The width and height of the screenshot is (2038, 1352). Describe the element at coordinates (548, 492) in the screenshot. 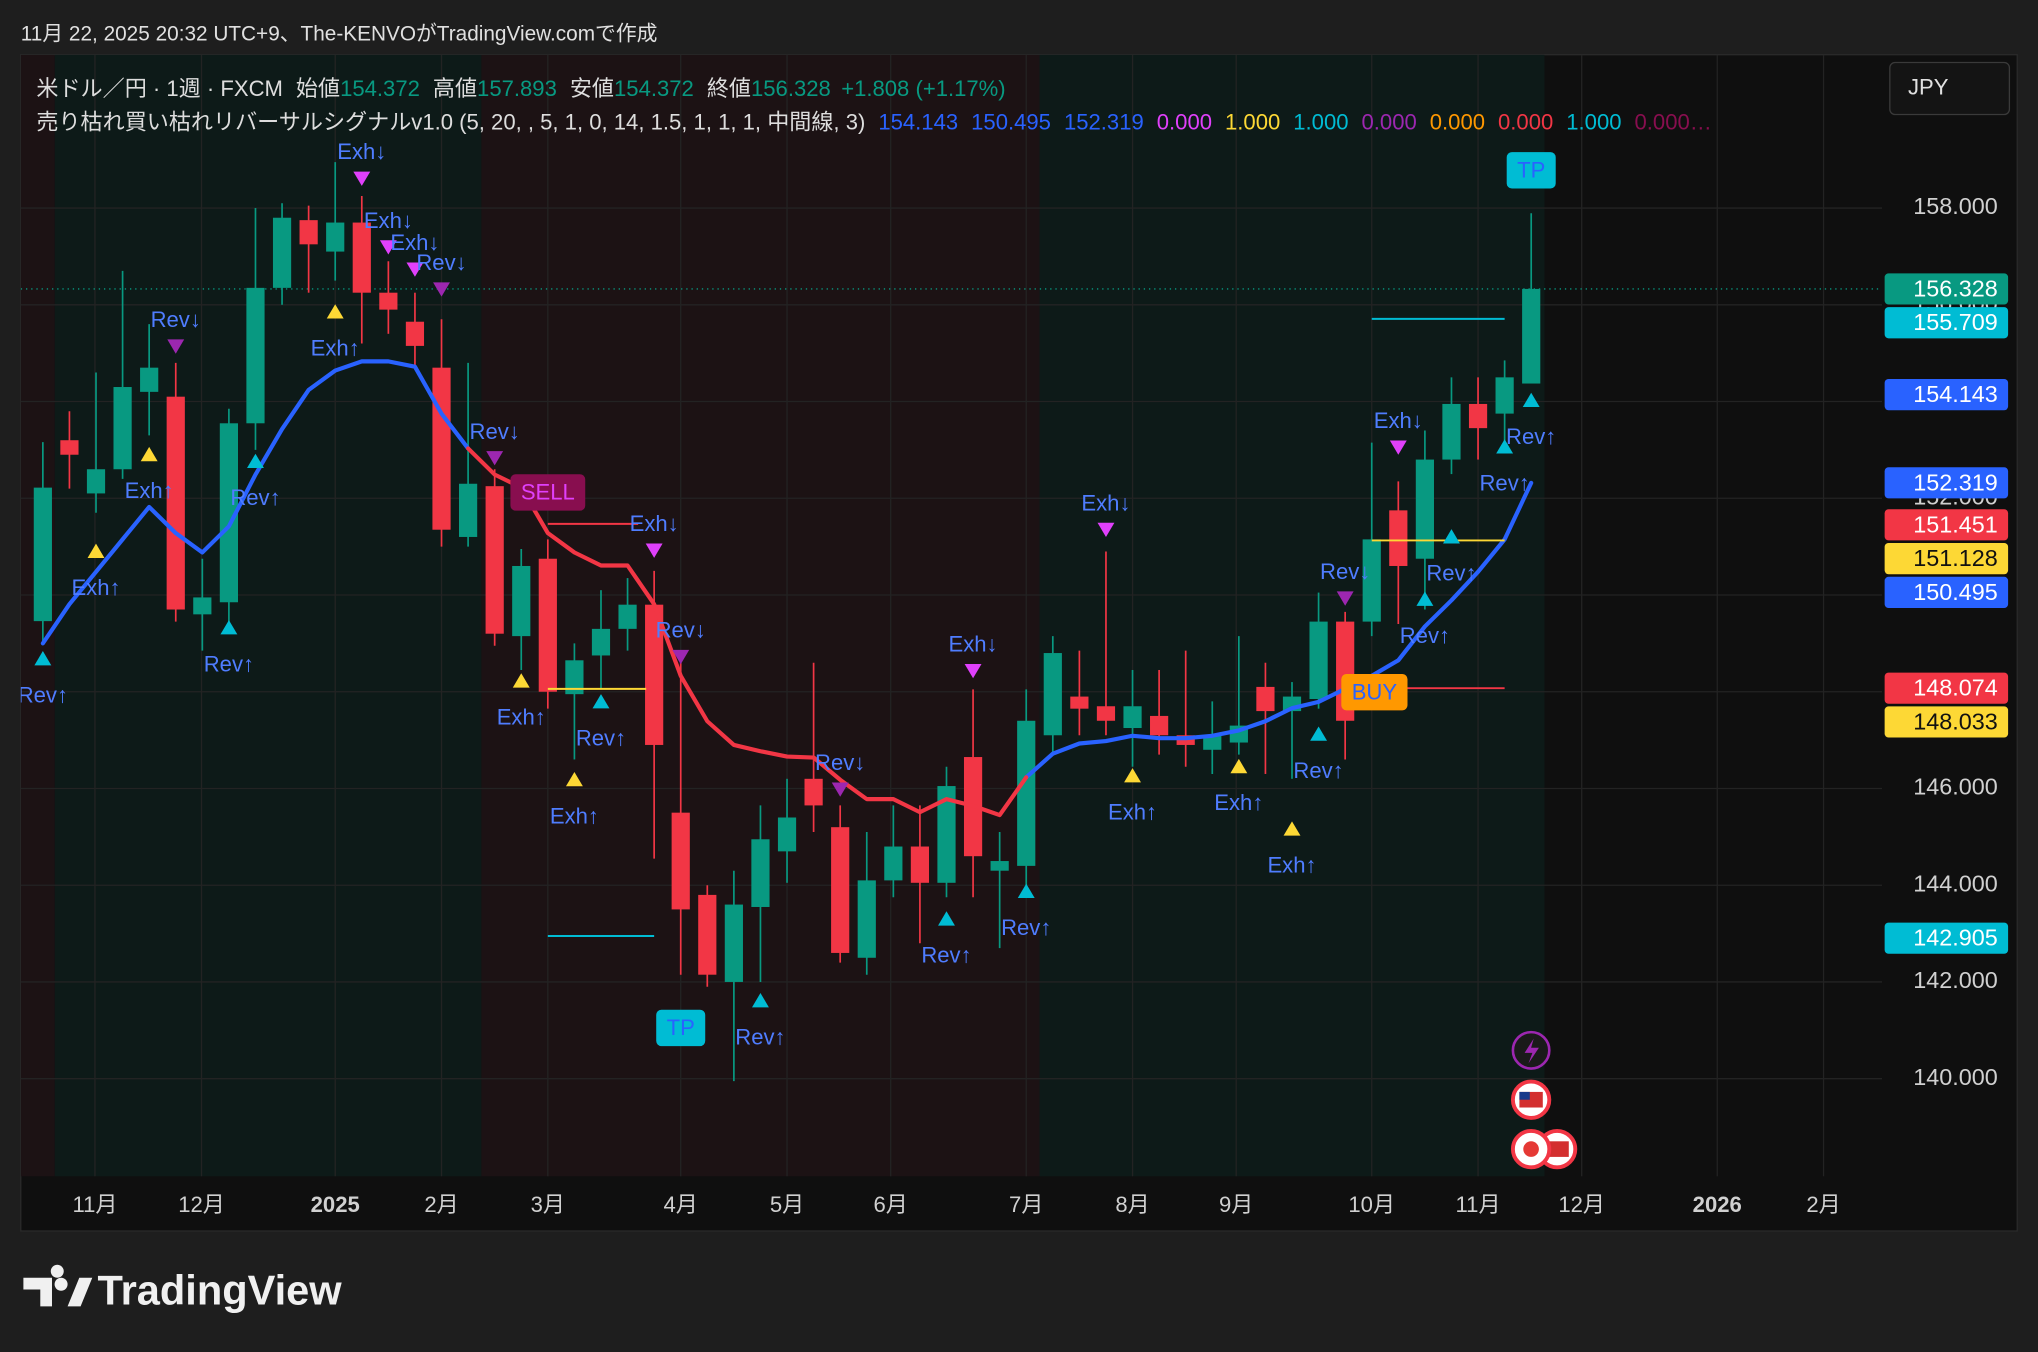

I see `tag-label: SELL` at that location.